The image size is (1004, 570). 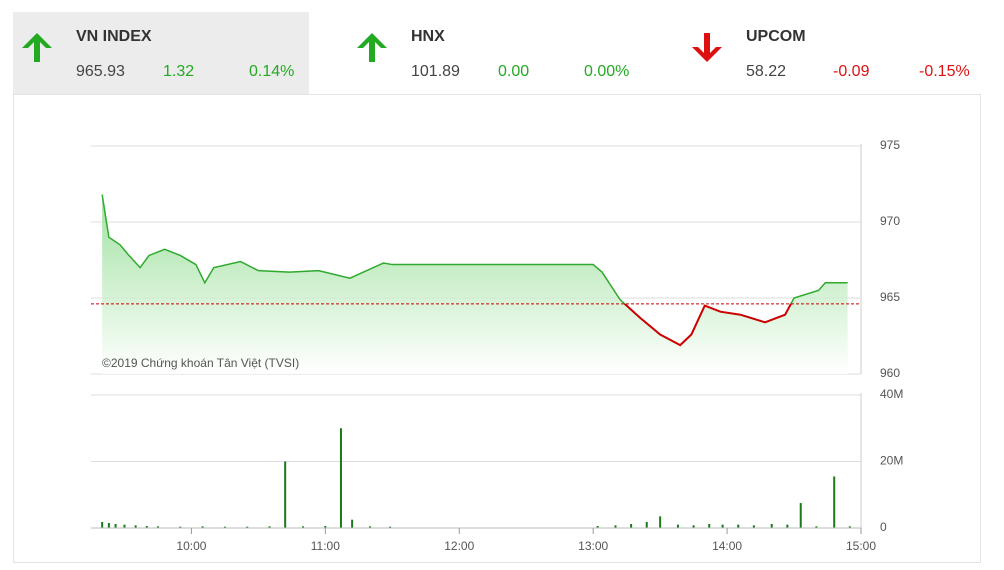 What do you see at coordinates (766, 71) in the screenshot?
I see `index-value: 58.22` at bounding box center [766, 71].